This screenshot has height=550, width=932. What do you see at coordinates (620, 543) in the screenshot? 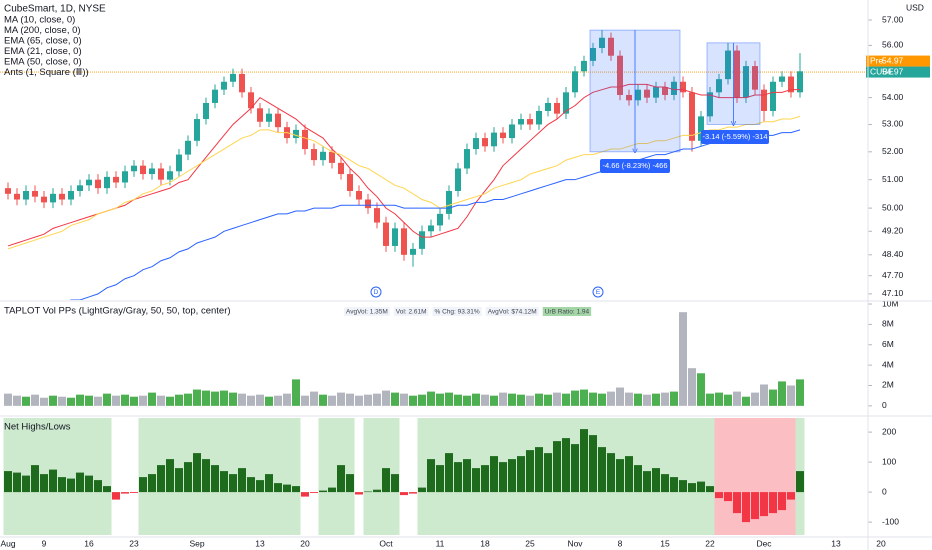
I see `x-tick-label: 8` at bounding box center [620, 543].